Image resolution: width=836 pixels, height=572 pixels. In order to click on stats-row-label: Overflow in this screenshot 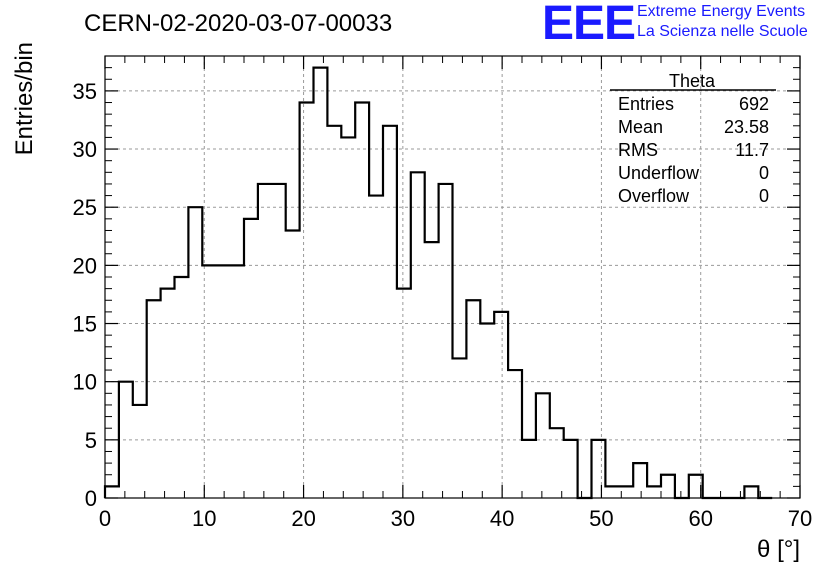, I will do `click(654, 196)`.